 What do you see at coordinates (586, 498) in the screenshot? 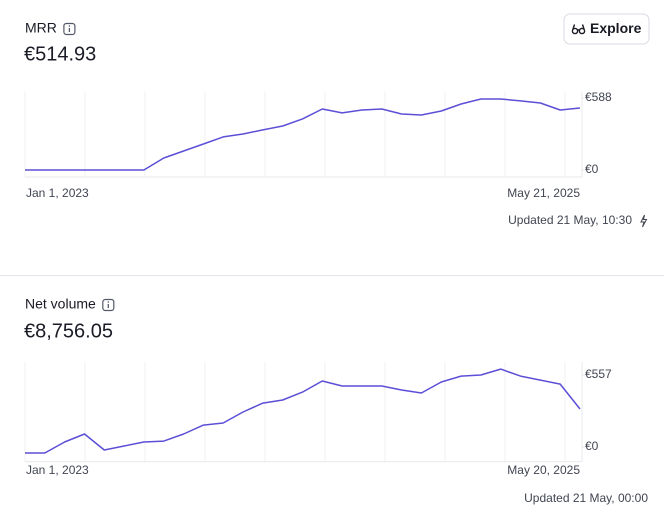
I see `updated-note: Updated 21 May, 00:00` at bounding box center [586, 498].